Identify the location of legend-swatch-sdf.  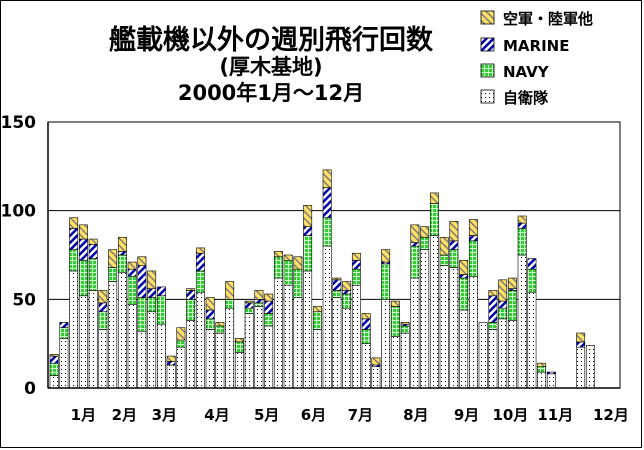
(487, 96).